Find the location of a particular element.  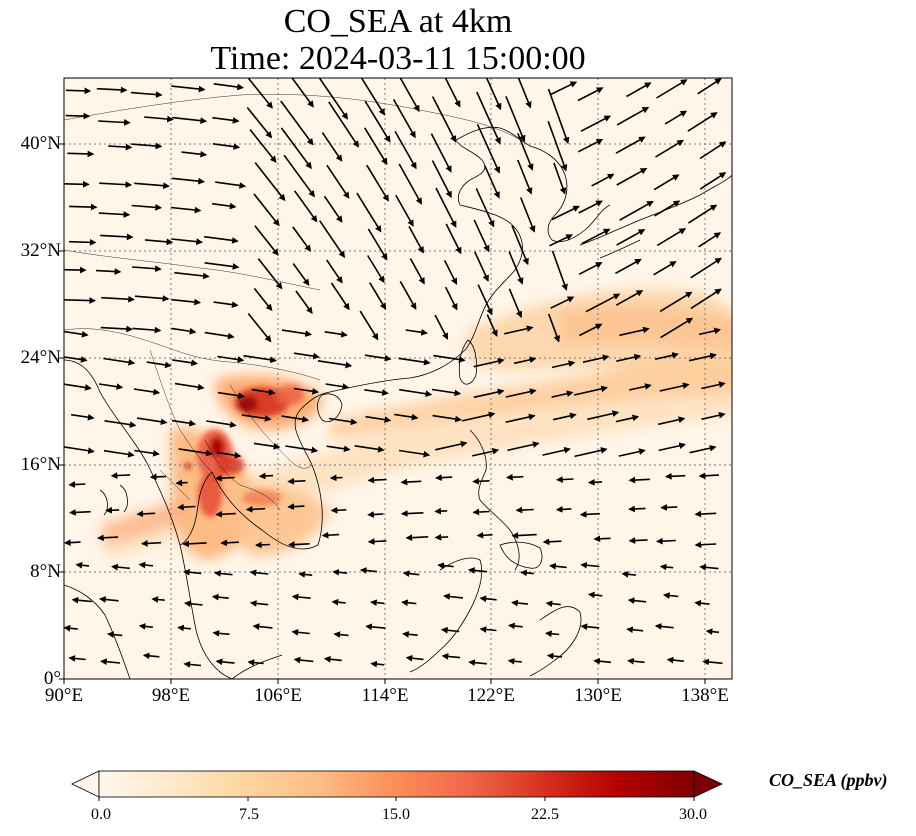

x-tick-label: 130°E is located at coordinates (598, 695).